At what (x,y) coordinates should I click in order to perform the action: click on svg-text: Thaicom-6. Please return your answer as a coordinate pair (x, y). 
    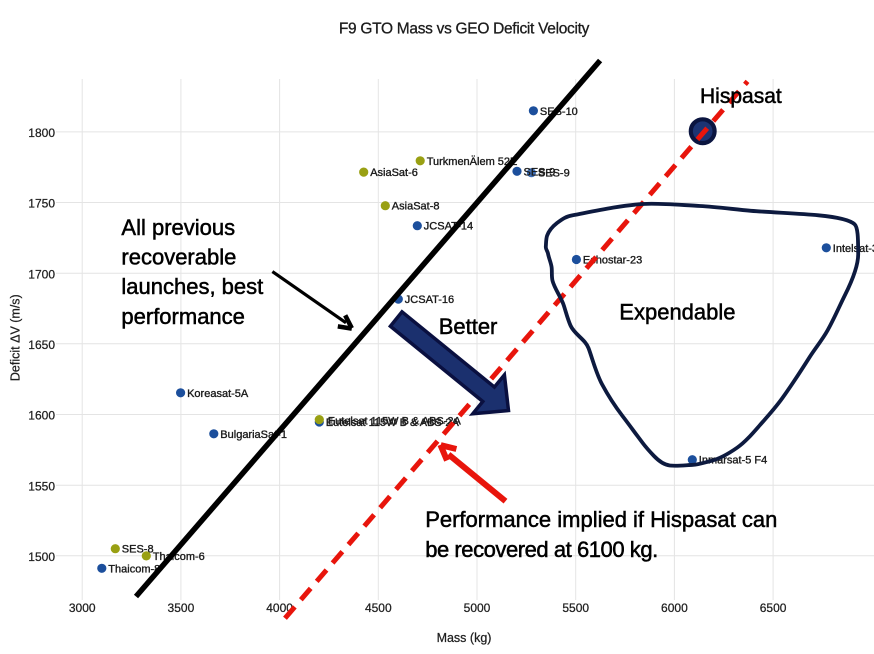
    Looking at the image, I should click on (179, 557).